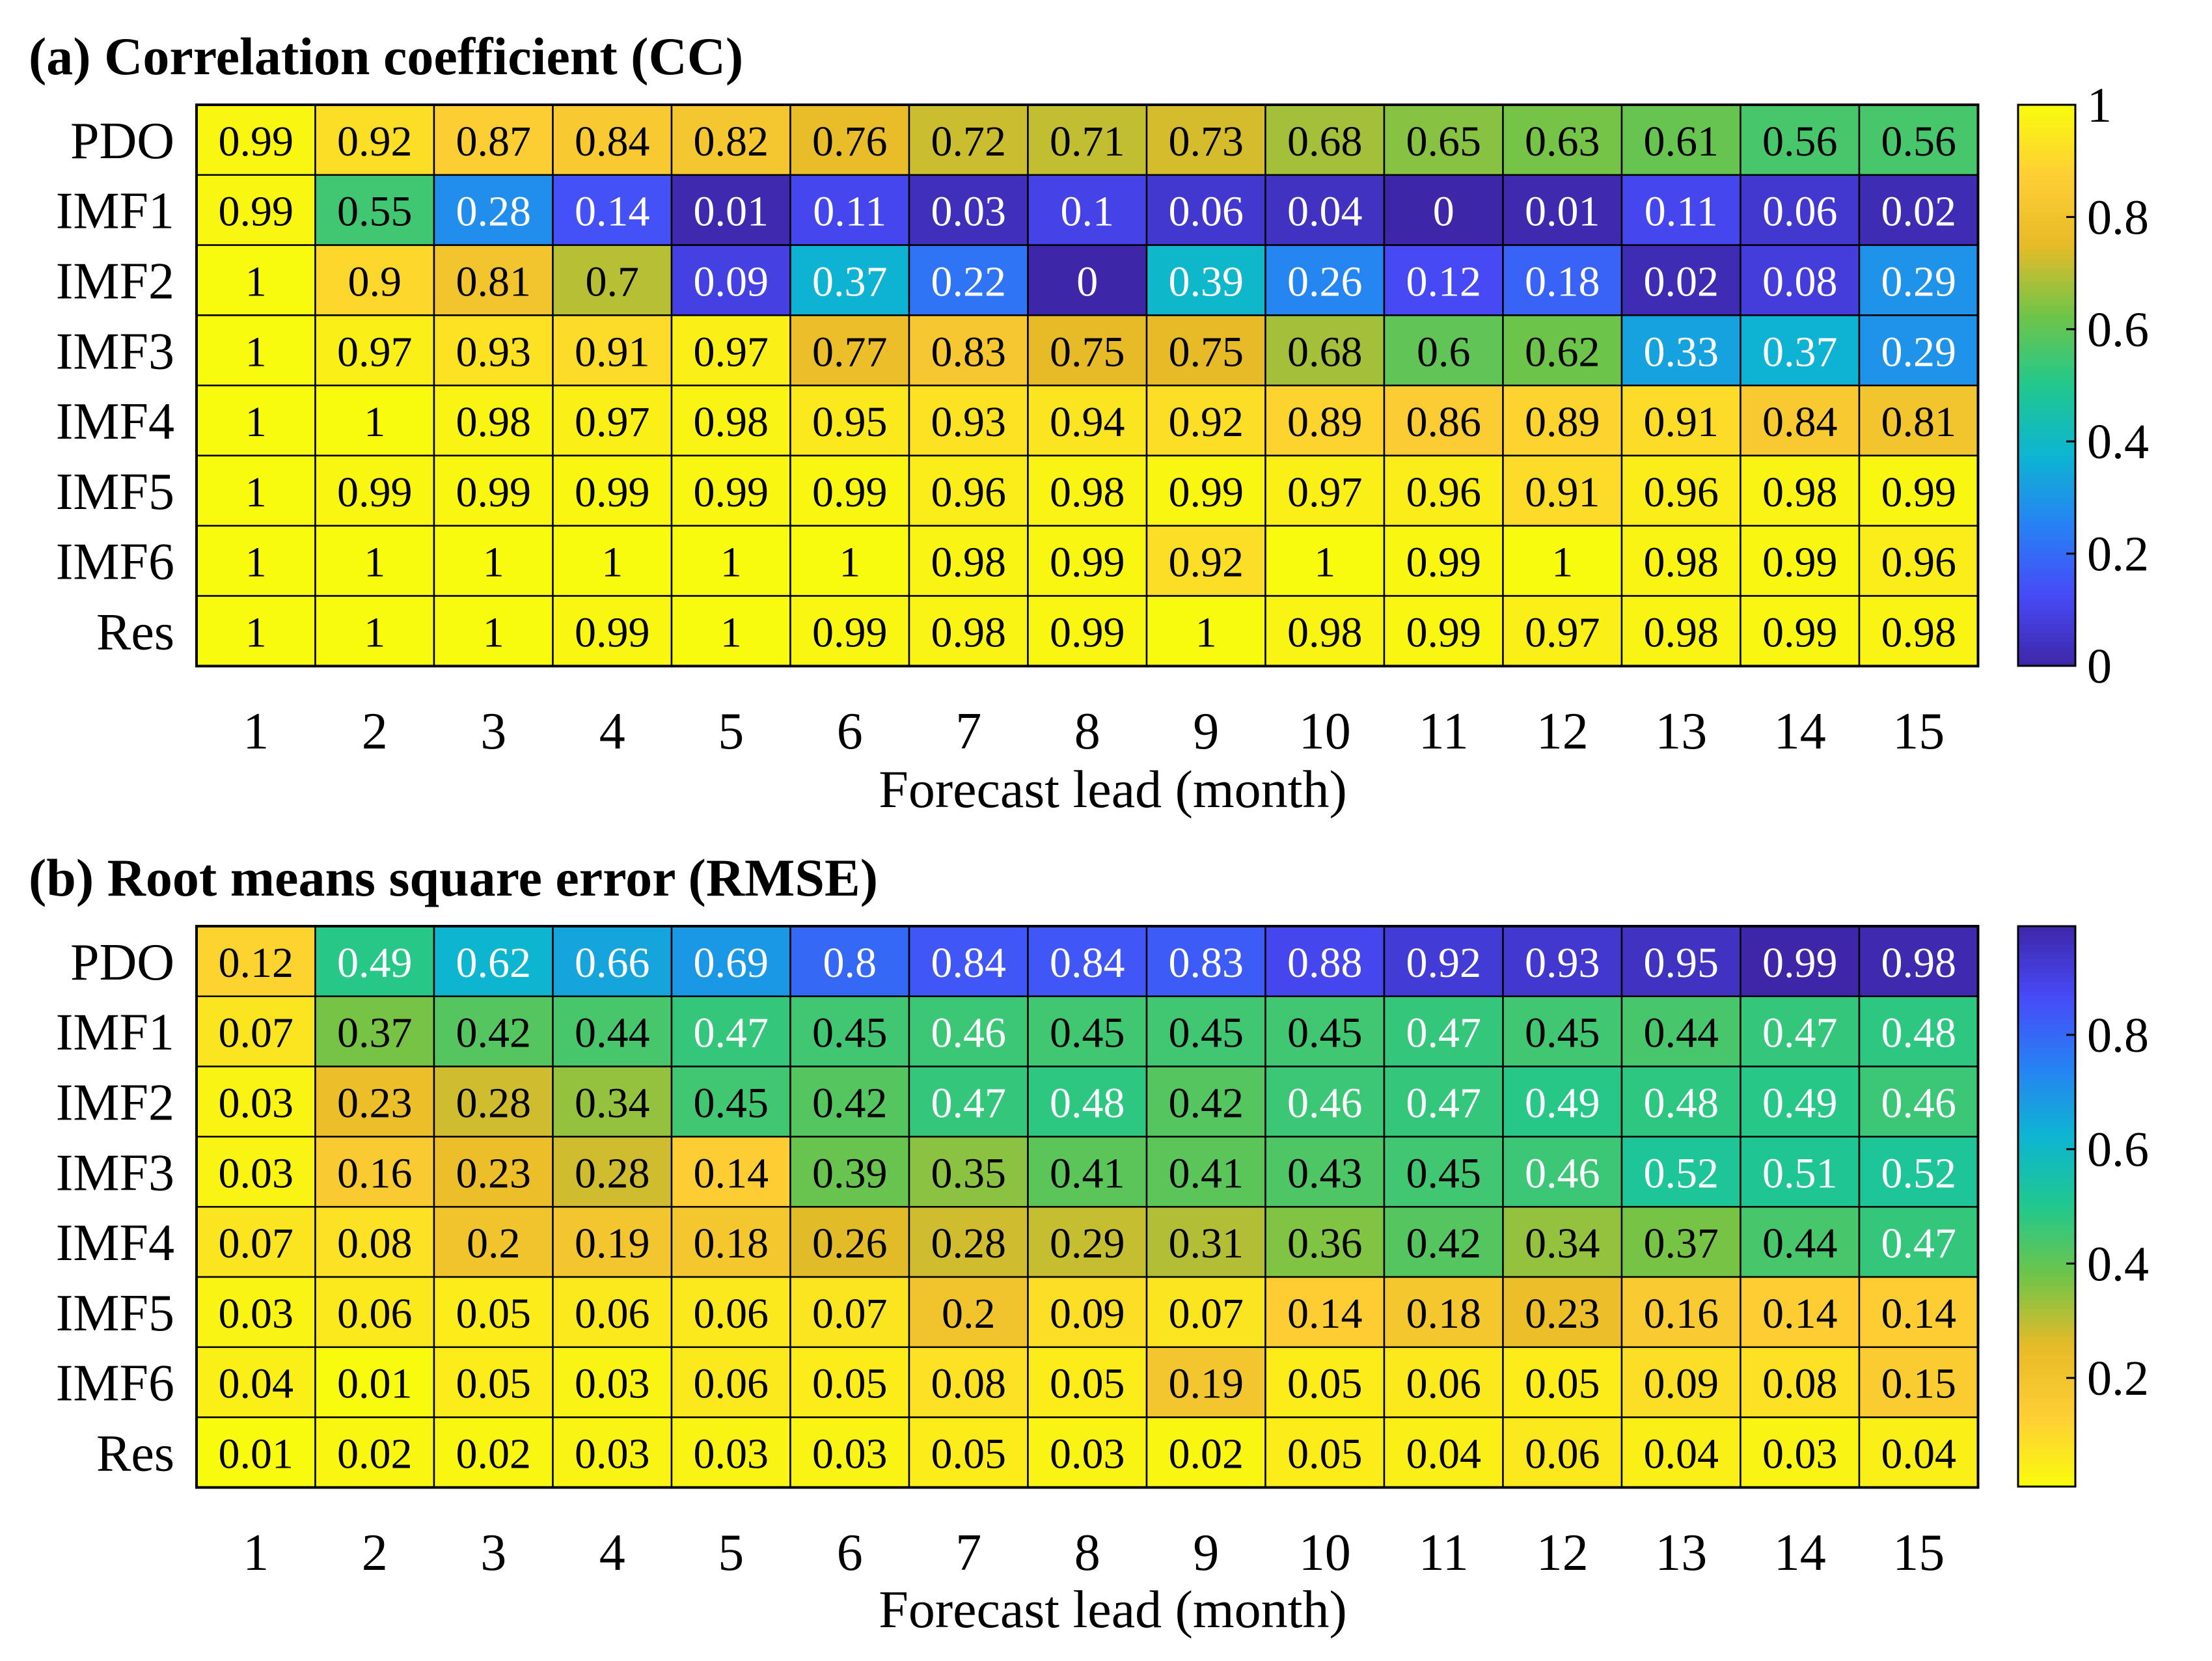 This screenshot has height=1661, width=2212. I want to click on cell-value-label: 0.37, so click(850, 282).